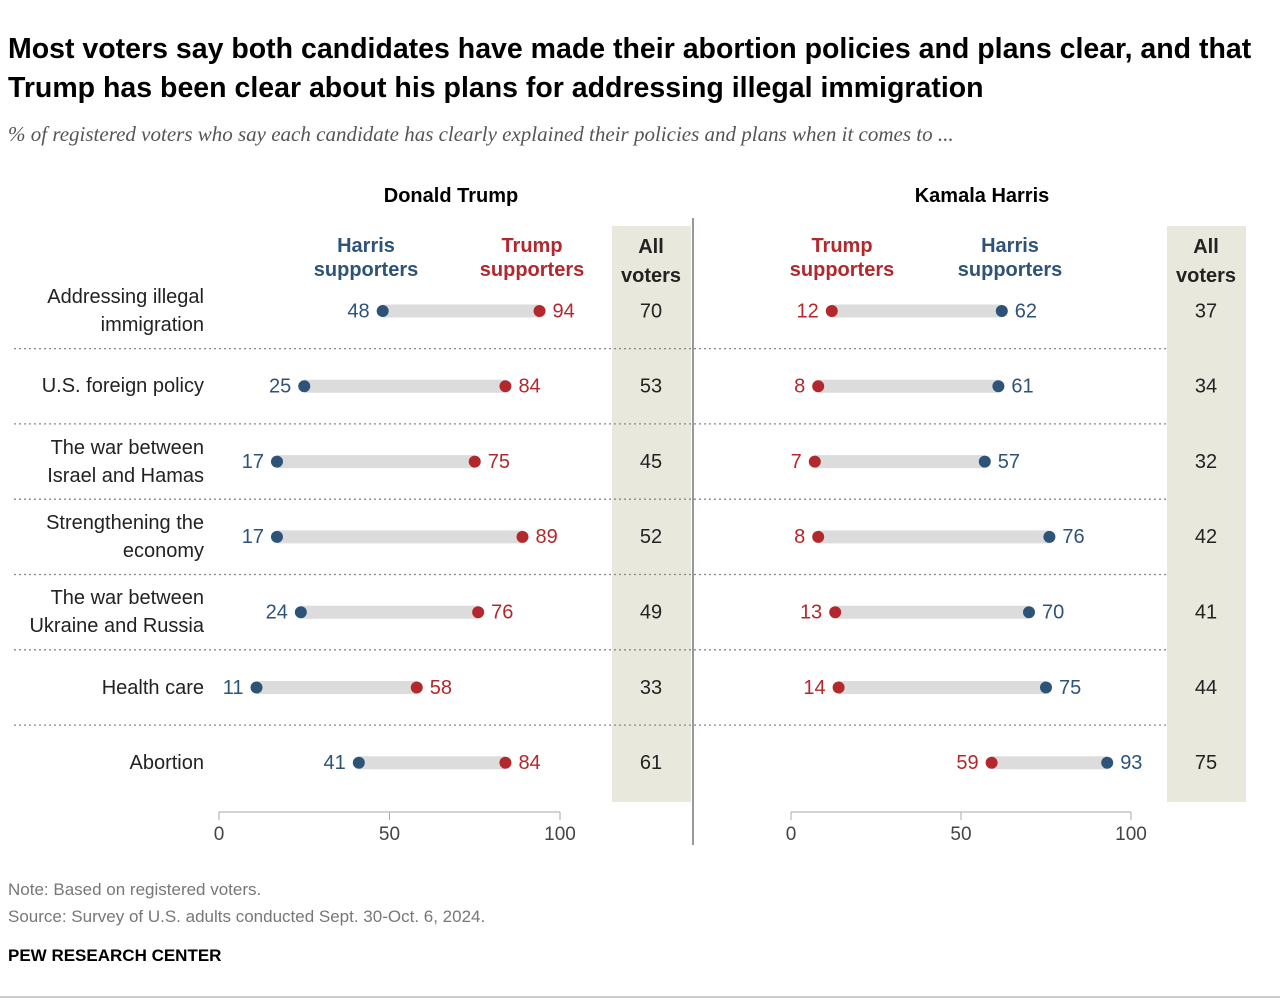 This screenshot has width=1280, height=1006. I want to click on summary-value: 52, so click(651, 537).